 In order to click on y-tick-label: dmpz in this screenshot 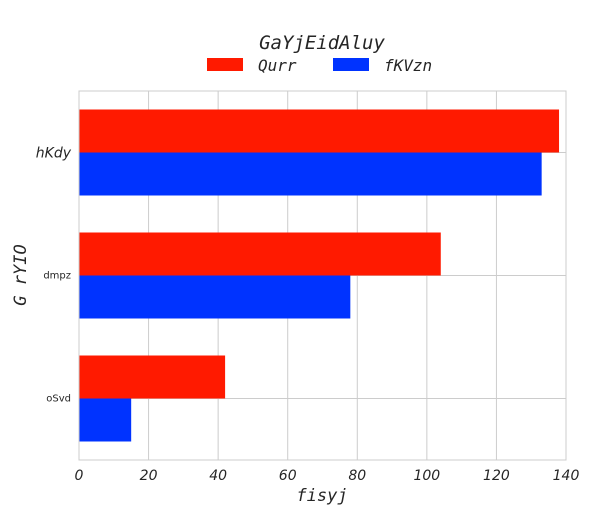, I will do `click(57, 276)`.